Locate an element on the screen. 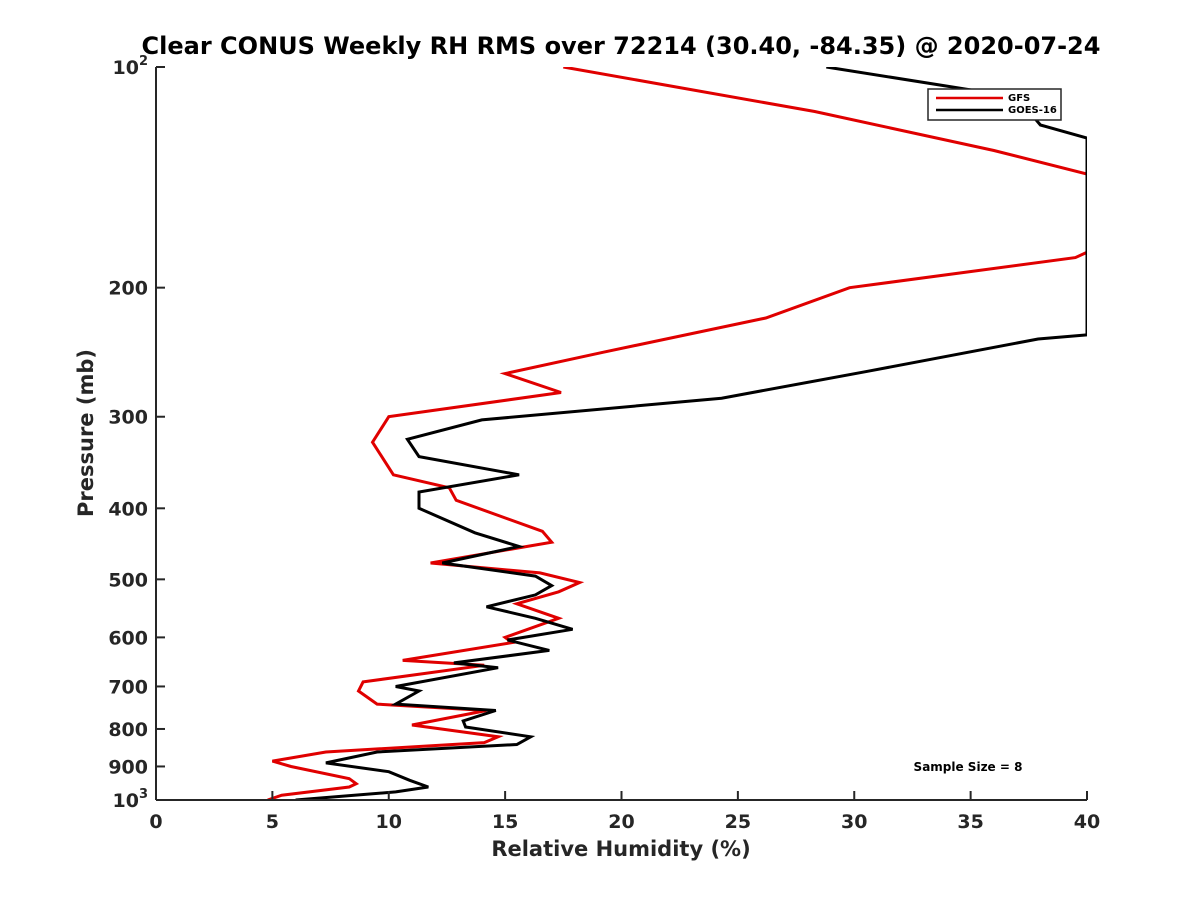  legend-box is located at coordinates (994, 104).